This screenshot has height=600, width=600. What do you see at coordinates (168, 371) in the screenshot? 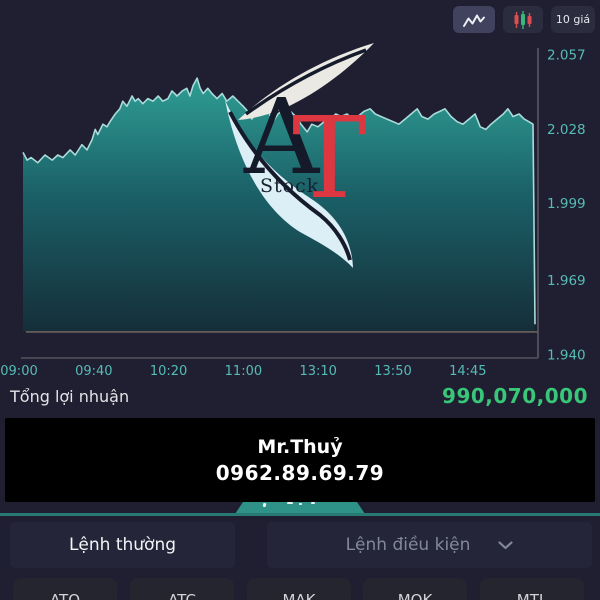
I see `x-tick-label: 10:20` at bounding box center [168, 371].